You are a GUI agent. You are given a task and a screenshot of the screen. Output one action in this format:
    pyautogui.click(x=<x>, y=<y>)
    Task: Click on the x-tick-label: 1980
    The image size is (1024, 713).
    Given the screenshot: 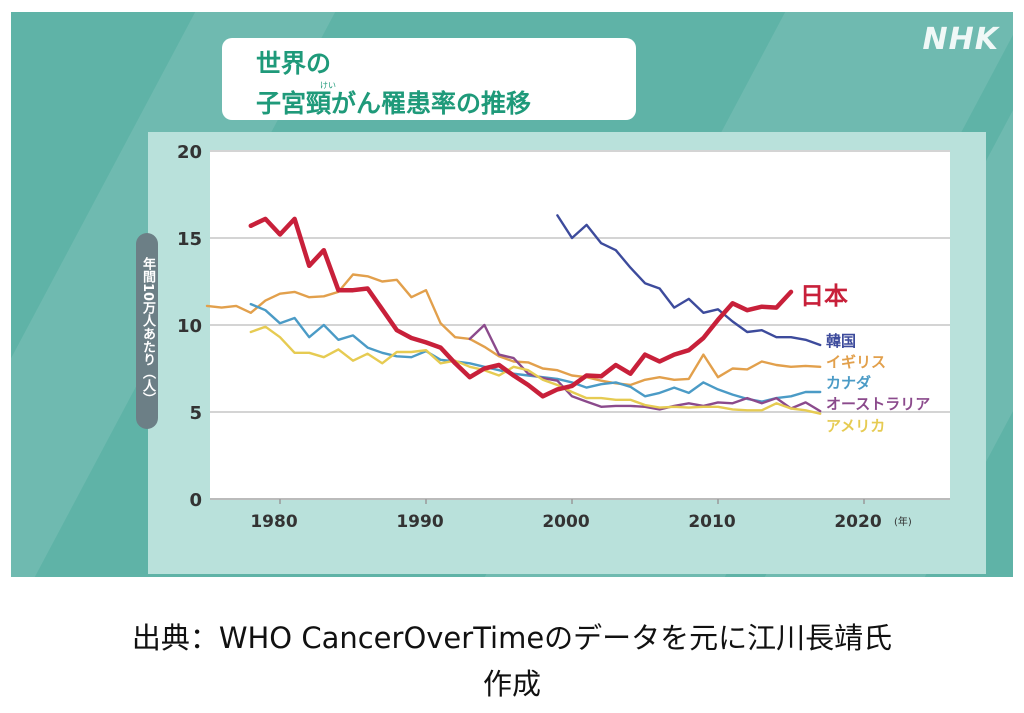 What is the action you would take?
    pyautogui.click(x=273, y=522)
    